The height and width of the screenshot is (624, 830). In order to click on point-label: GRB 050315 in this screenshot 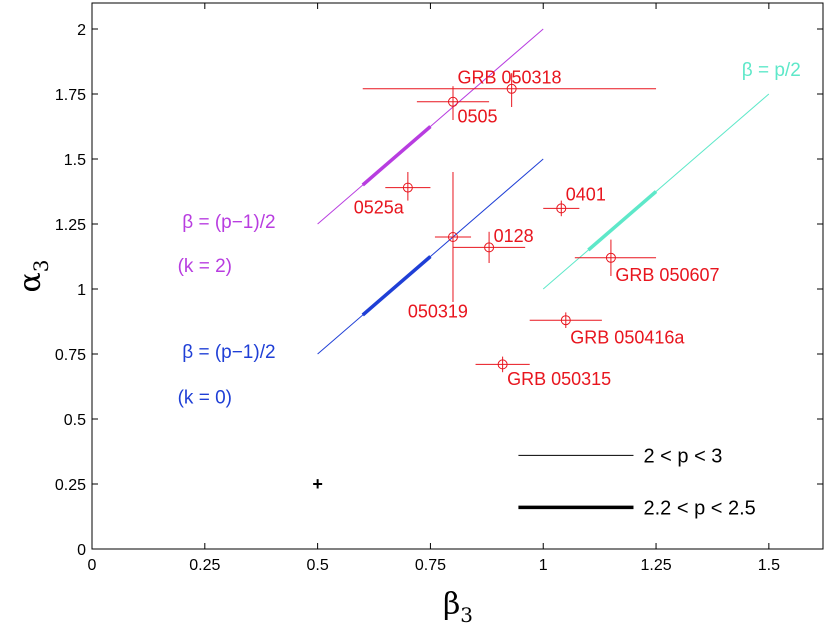, I will do `click(559, 379)`.